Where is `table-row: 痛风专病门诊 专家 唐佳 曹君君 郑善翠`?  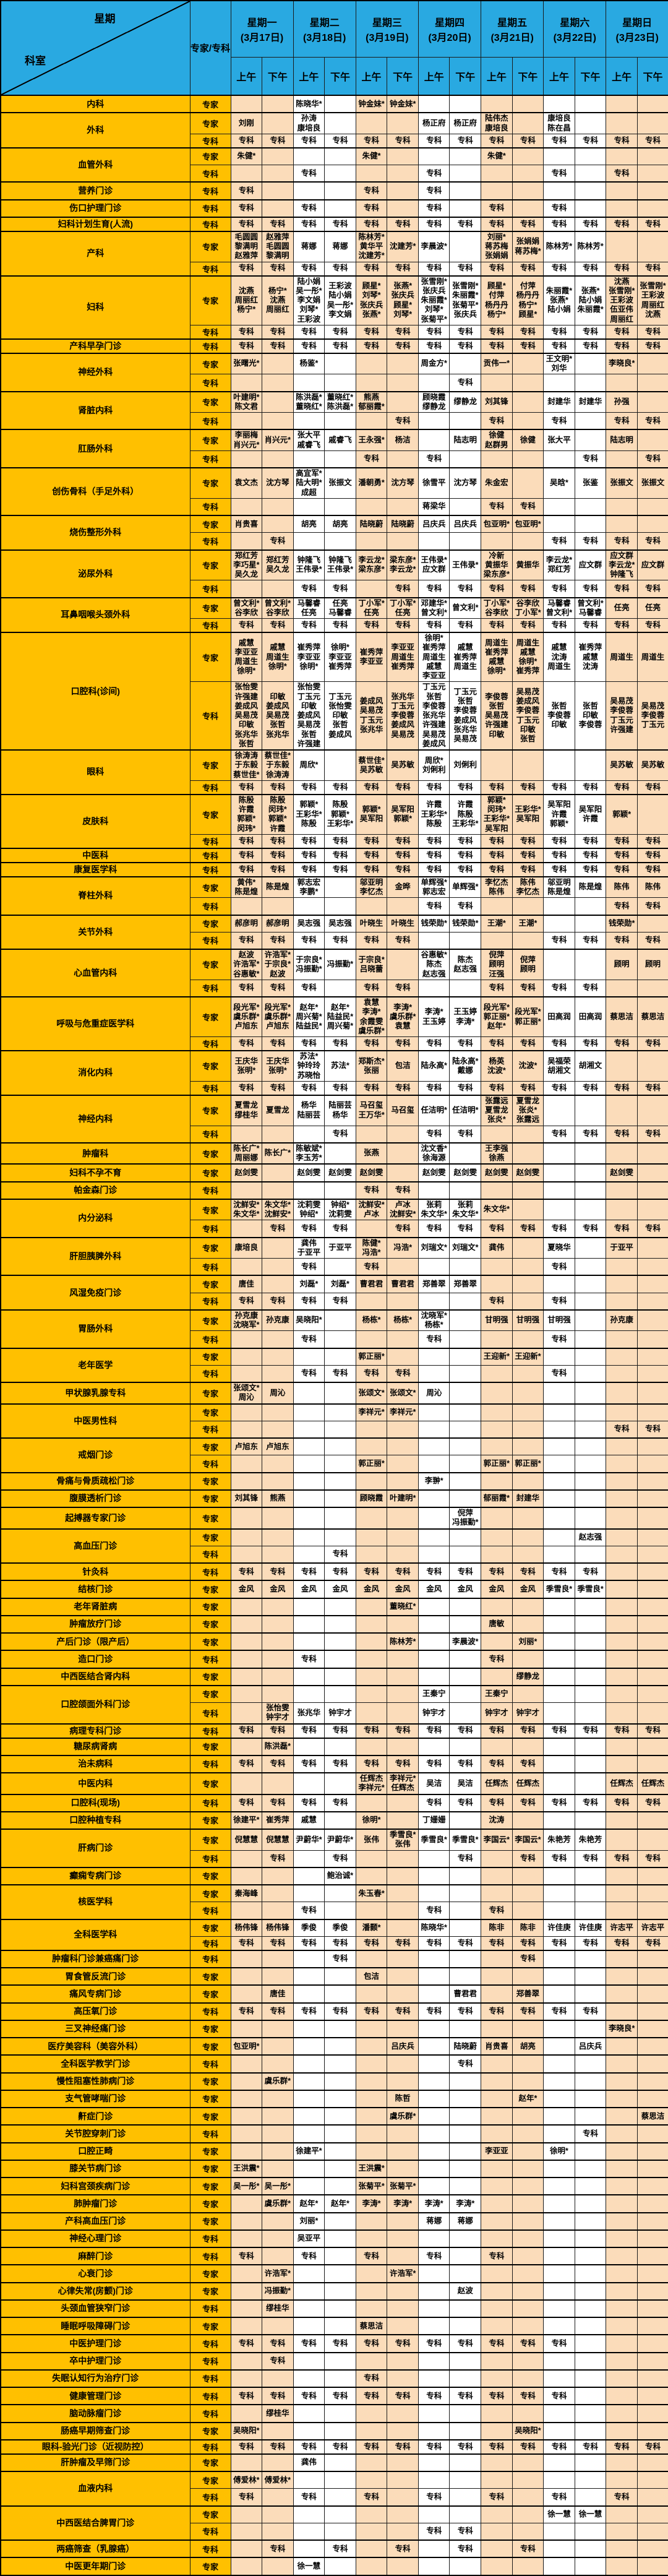
table-row: 痛风专病门诊 专家 唐佳 曹君君 郑善翠 is located at coordinates (334, 1994).